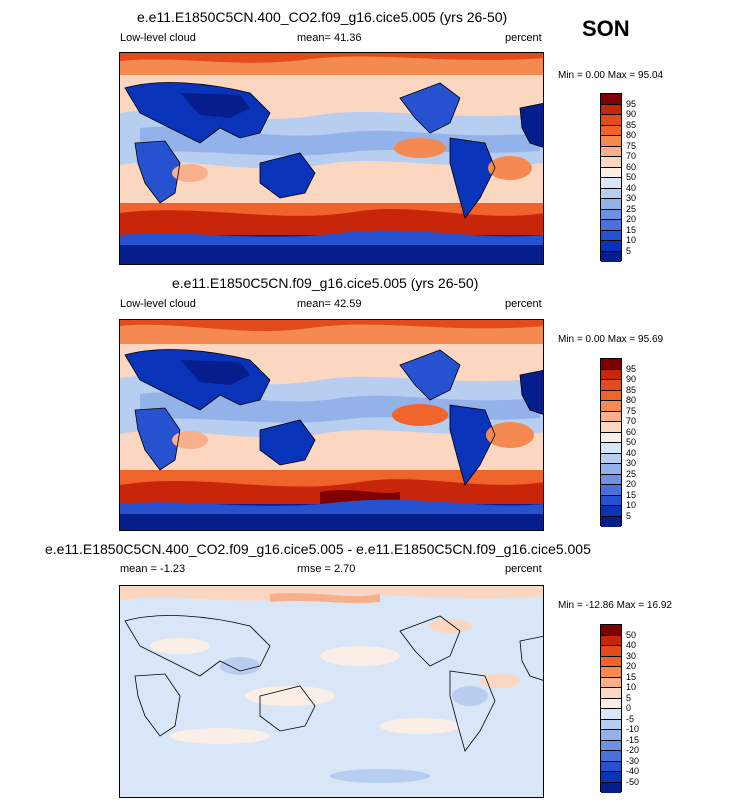 This screenshot has height=803, width=733. Describe the element at coordinates (631, 208) in the screenshot. I see `panel1-cbar-tick: 25` at that location.